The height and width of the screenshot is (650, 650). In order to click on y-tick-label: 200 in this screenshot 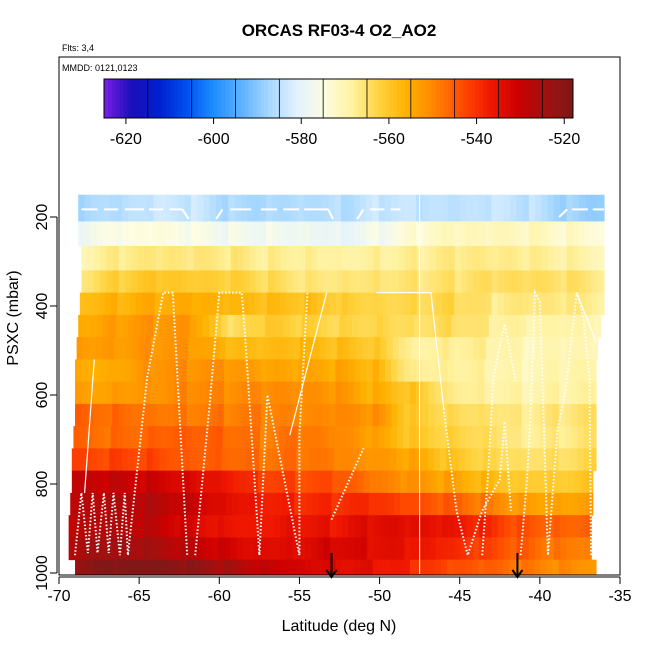, I will do `click(42, 217)`.